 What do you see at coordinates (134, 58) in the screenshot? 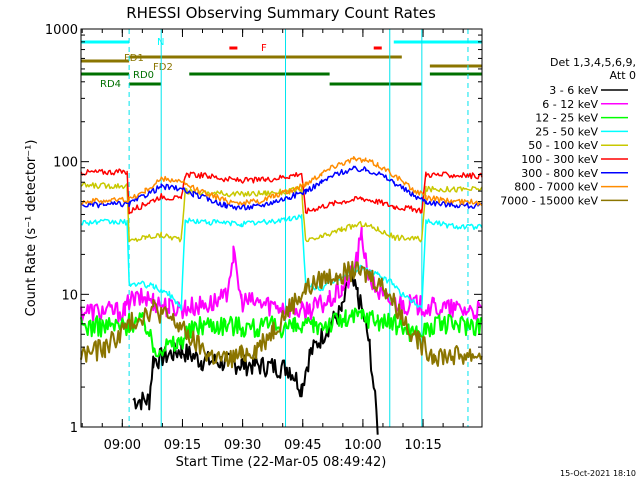
I see `flag-label-fd1: FD1` at bounding box center [134, 58].